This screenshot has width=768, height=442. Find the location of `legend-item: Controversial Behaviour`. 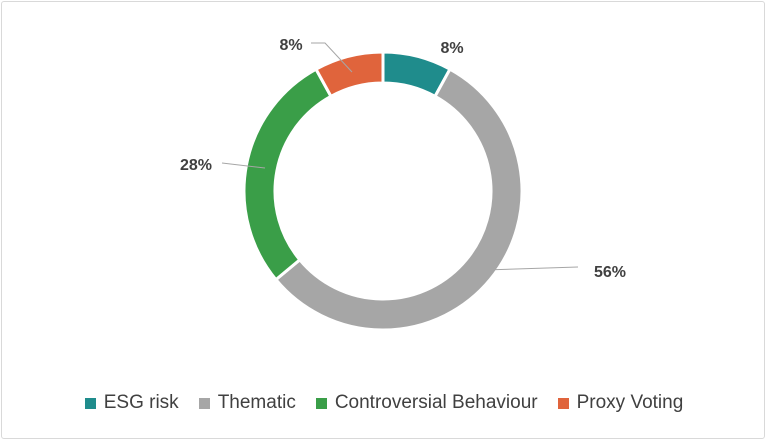

legend-item: Controversial Behaviour is located at coordinates (426, 403).